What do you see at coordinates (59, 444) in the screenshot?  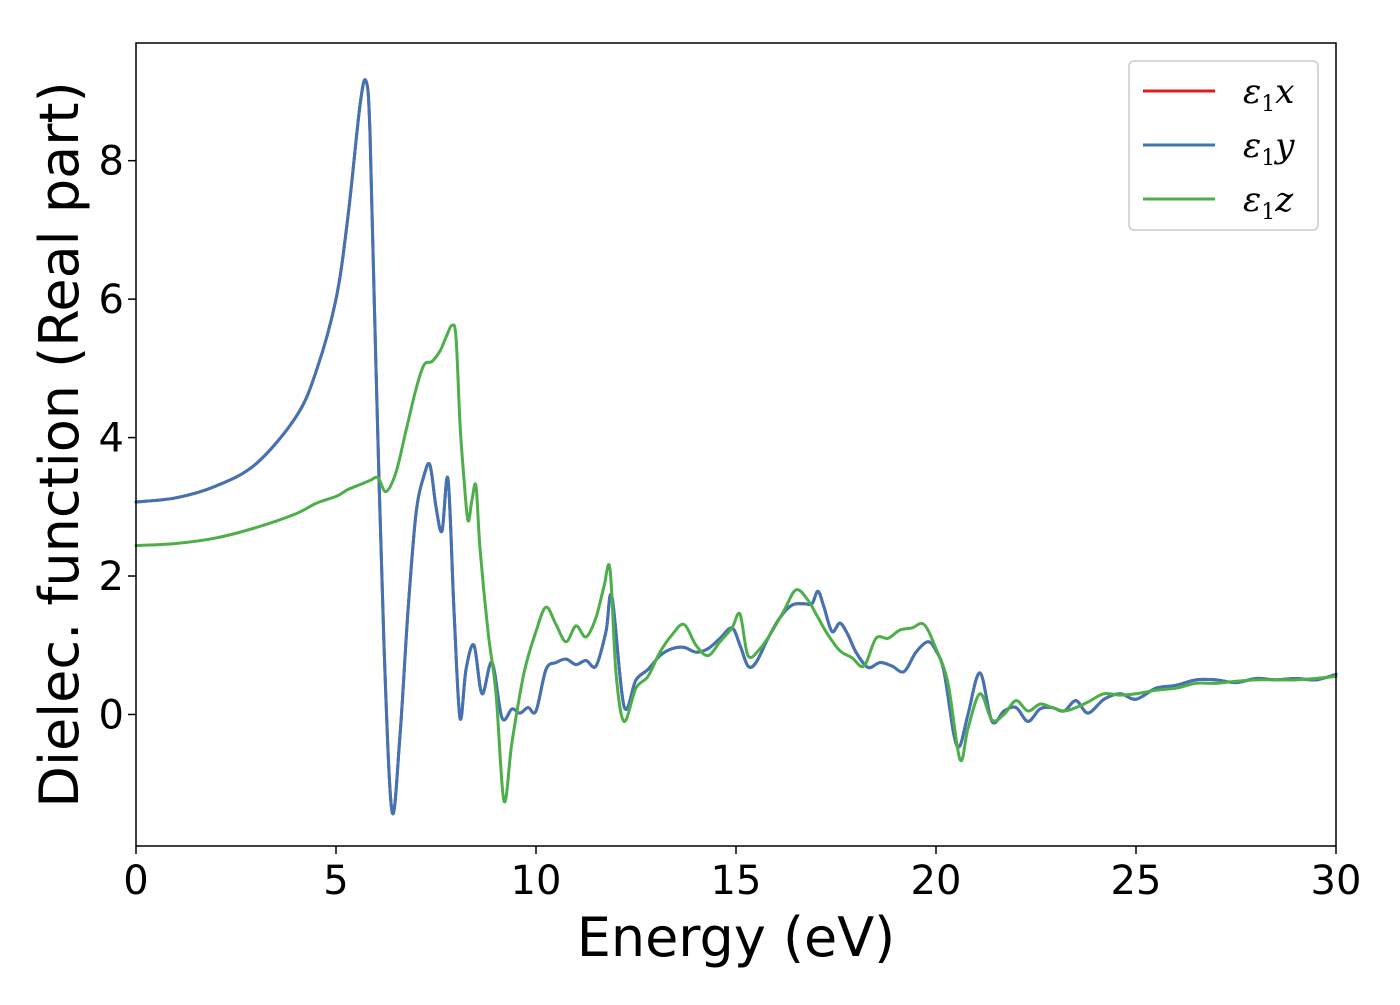 I see `y-axis-title: Dielec. function (Real part)` at bounding box center [59, 444].